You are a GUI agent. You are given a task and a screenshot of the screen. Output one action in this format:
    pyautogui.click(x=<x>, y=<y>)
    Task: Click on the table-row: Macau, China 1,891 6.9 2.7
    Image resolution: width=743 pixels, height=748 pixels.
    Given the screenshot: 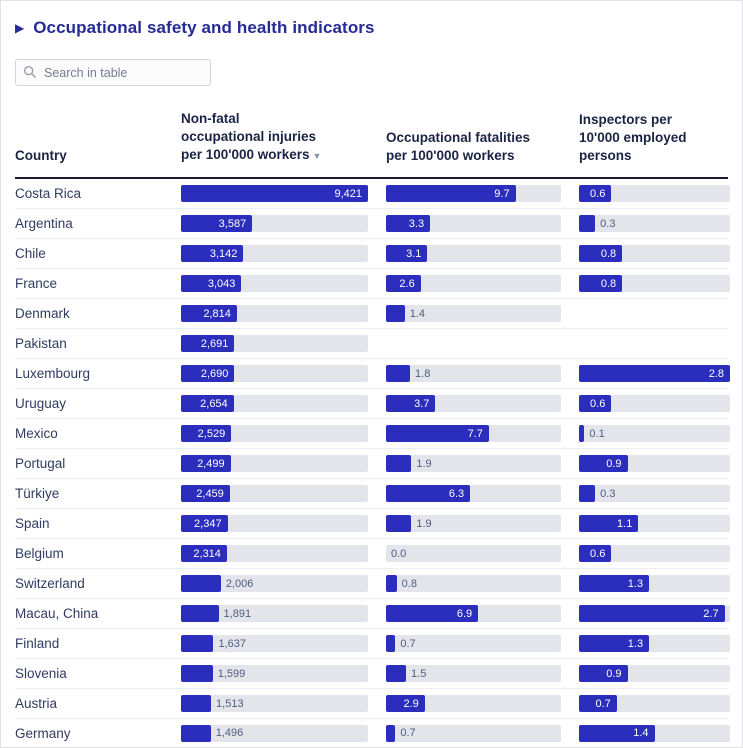 What is the action you would take?
    pyautogui.click(x=372, y=614)
    